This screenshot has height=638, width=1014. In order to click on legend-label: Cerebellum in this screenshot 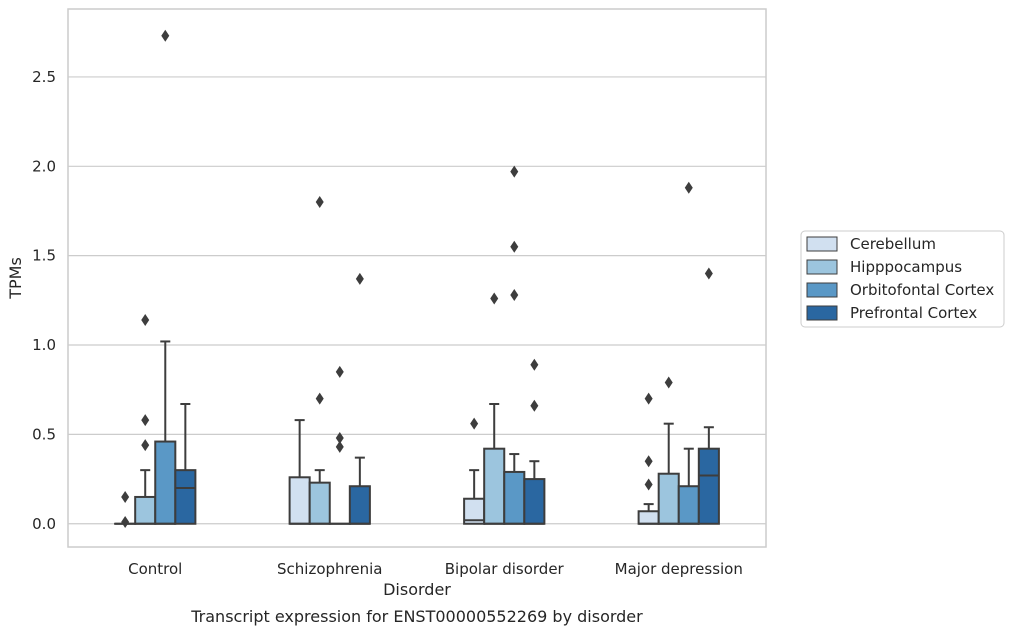, I will do `click(893, 244)`.